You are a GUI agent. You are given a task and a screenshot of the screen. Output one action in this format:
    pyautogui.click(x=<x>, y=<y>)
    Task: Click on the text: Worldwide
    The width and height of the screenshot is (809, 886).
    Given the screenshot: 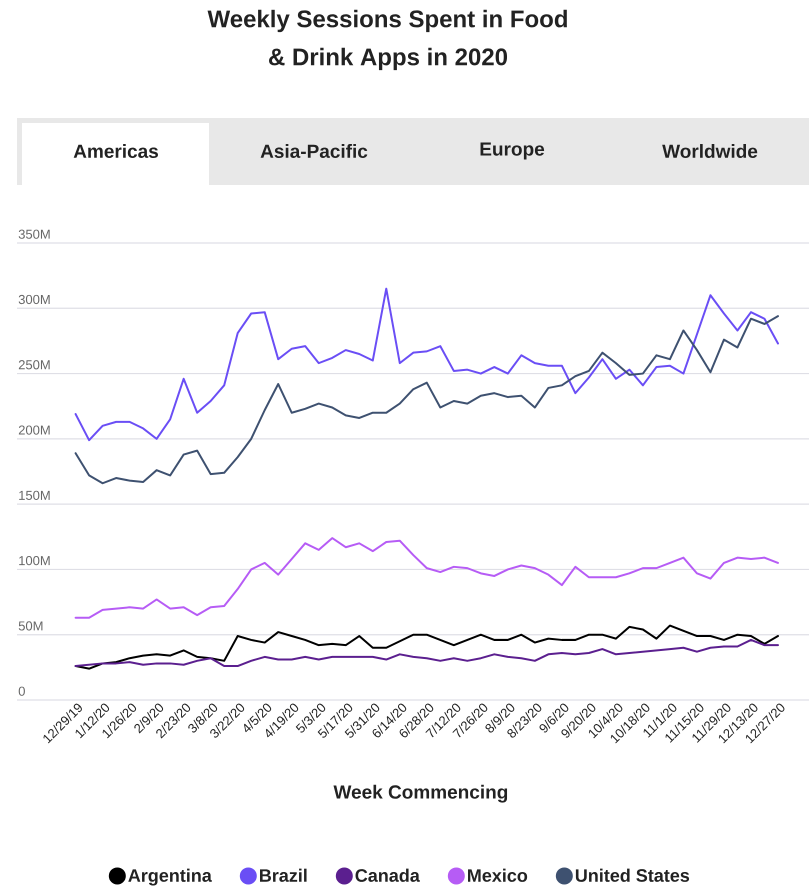 What is the action you would take?
    pyautogui.click(x=710, y=151)
    